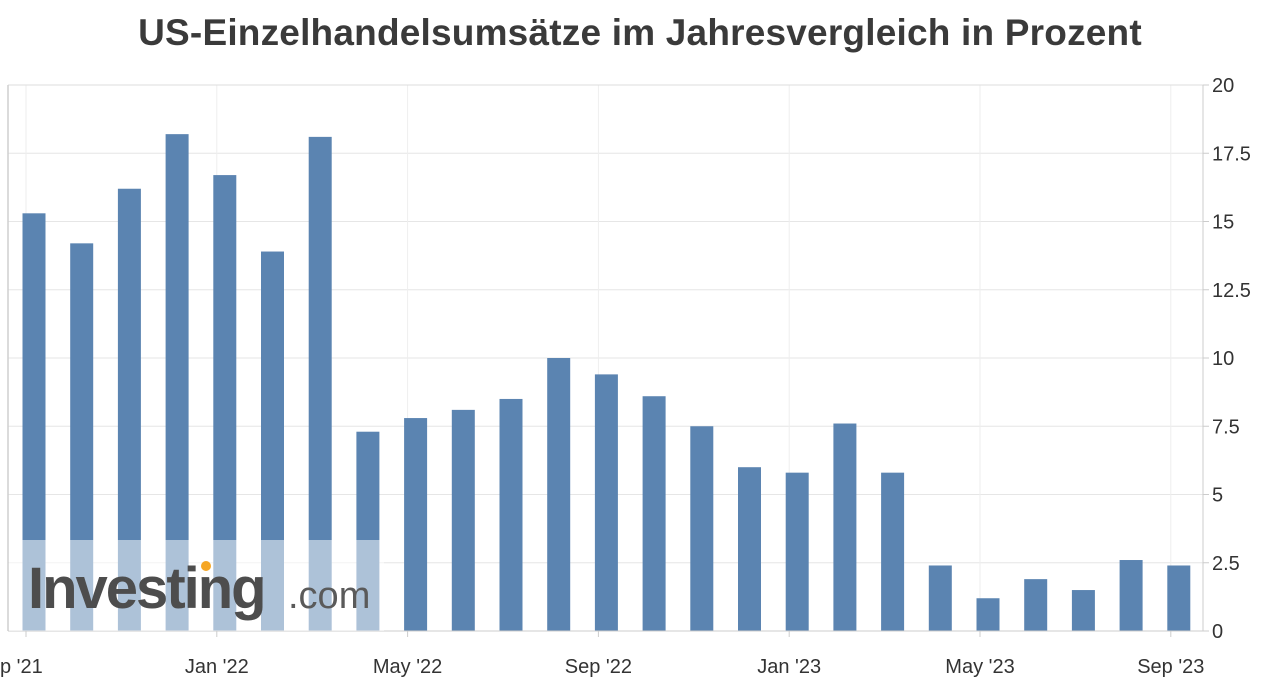 The image size is (1280, 688). Describe the element at coordinates (1217, 496) in the screenshot. I see `y-tick-label: 5` at that location.